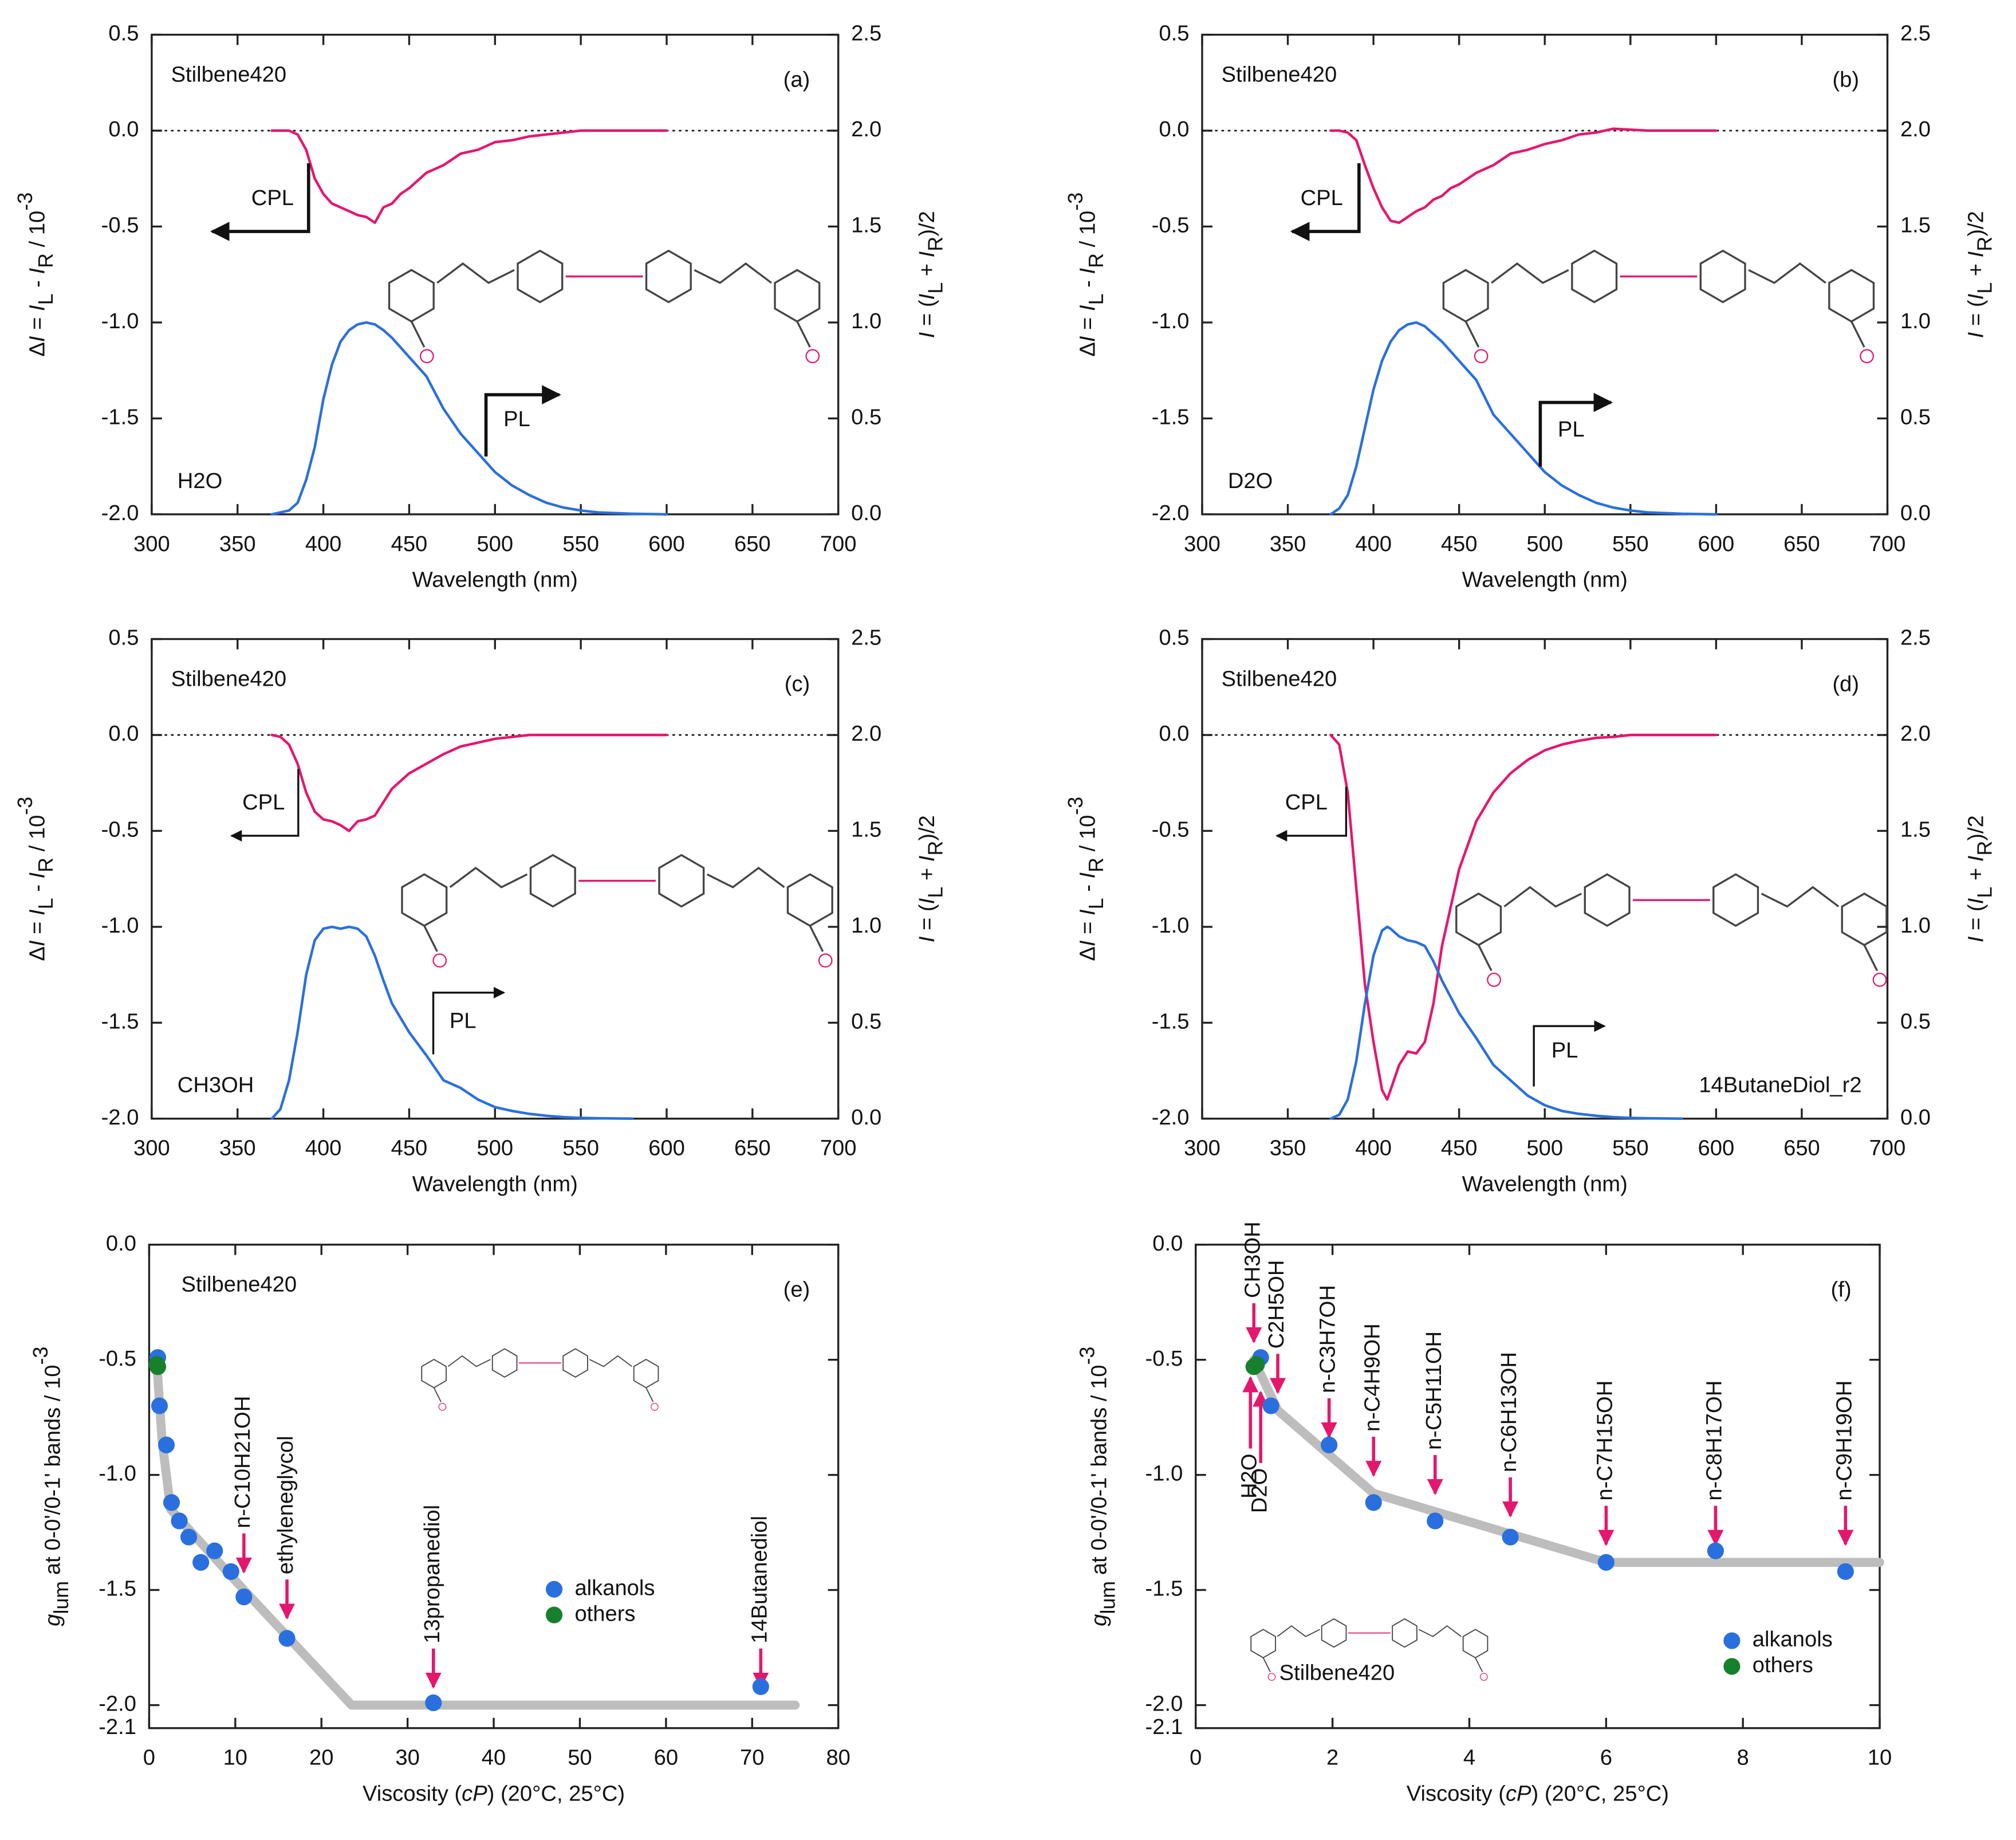 The width and height of the screenshot is (2016, 1840). What do you see at coordinates (26, 201) in the screenshot?
I see `label-part: -3` at bounding box center [26, 201].